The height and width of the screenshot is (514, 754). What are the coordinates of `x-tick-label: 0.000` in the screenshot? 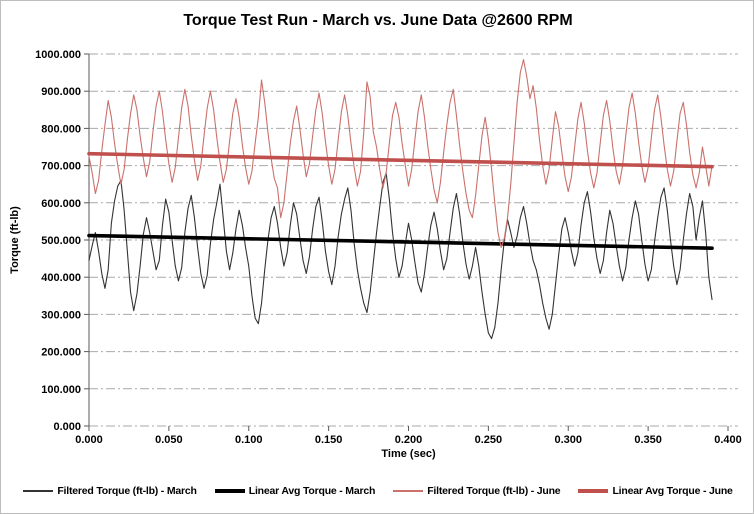 It's located at (89, 440).